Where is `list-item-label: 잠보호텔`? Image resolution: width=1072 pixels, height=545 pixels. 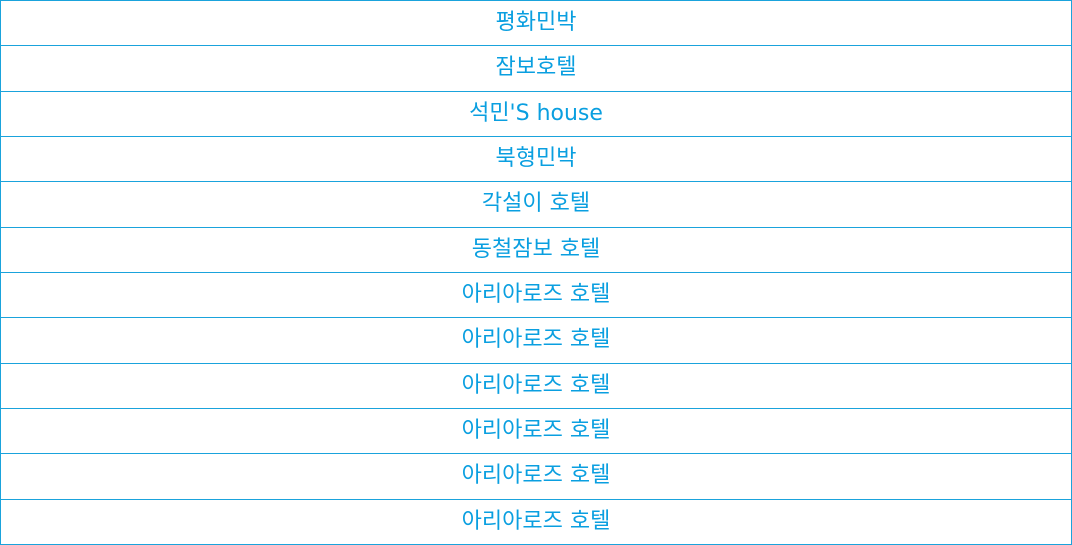
list-item-label: 잠보호텔 is located at coordinates (536, 68).